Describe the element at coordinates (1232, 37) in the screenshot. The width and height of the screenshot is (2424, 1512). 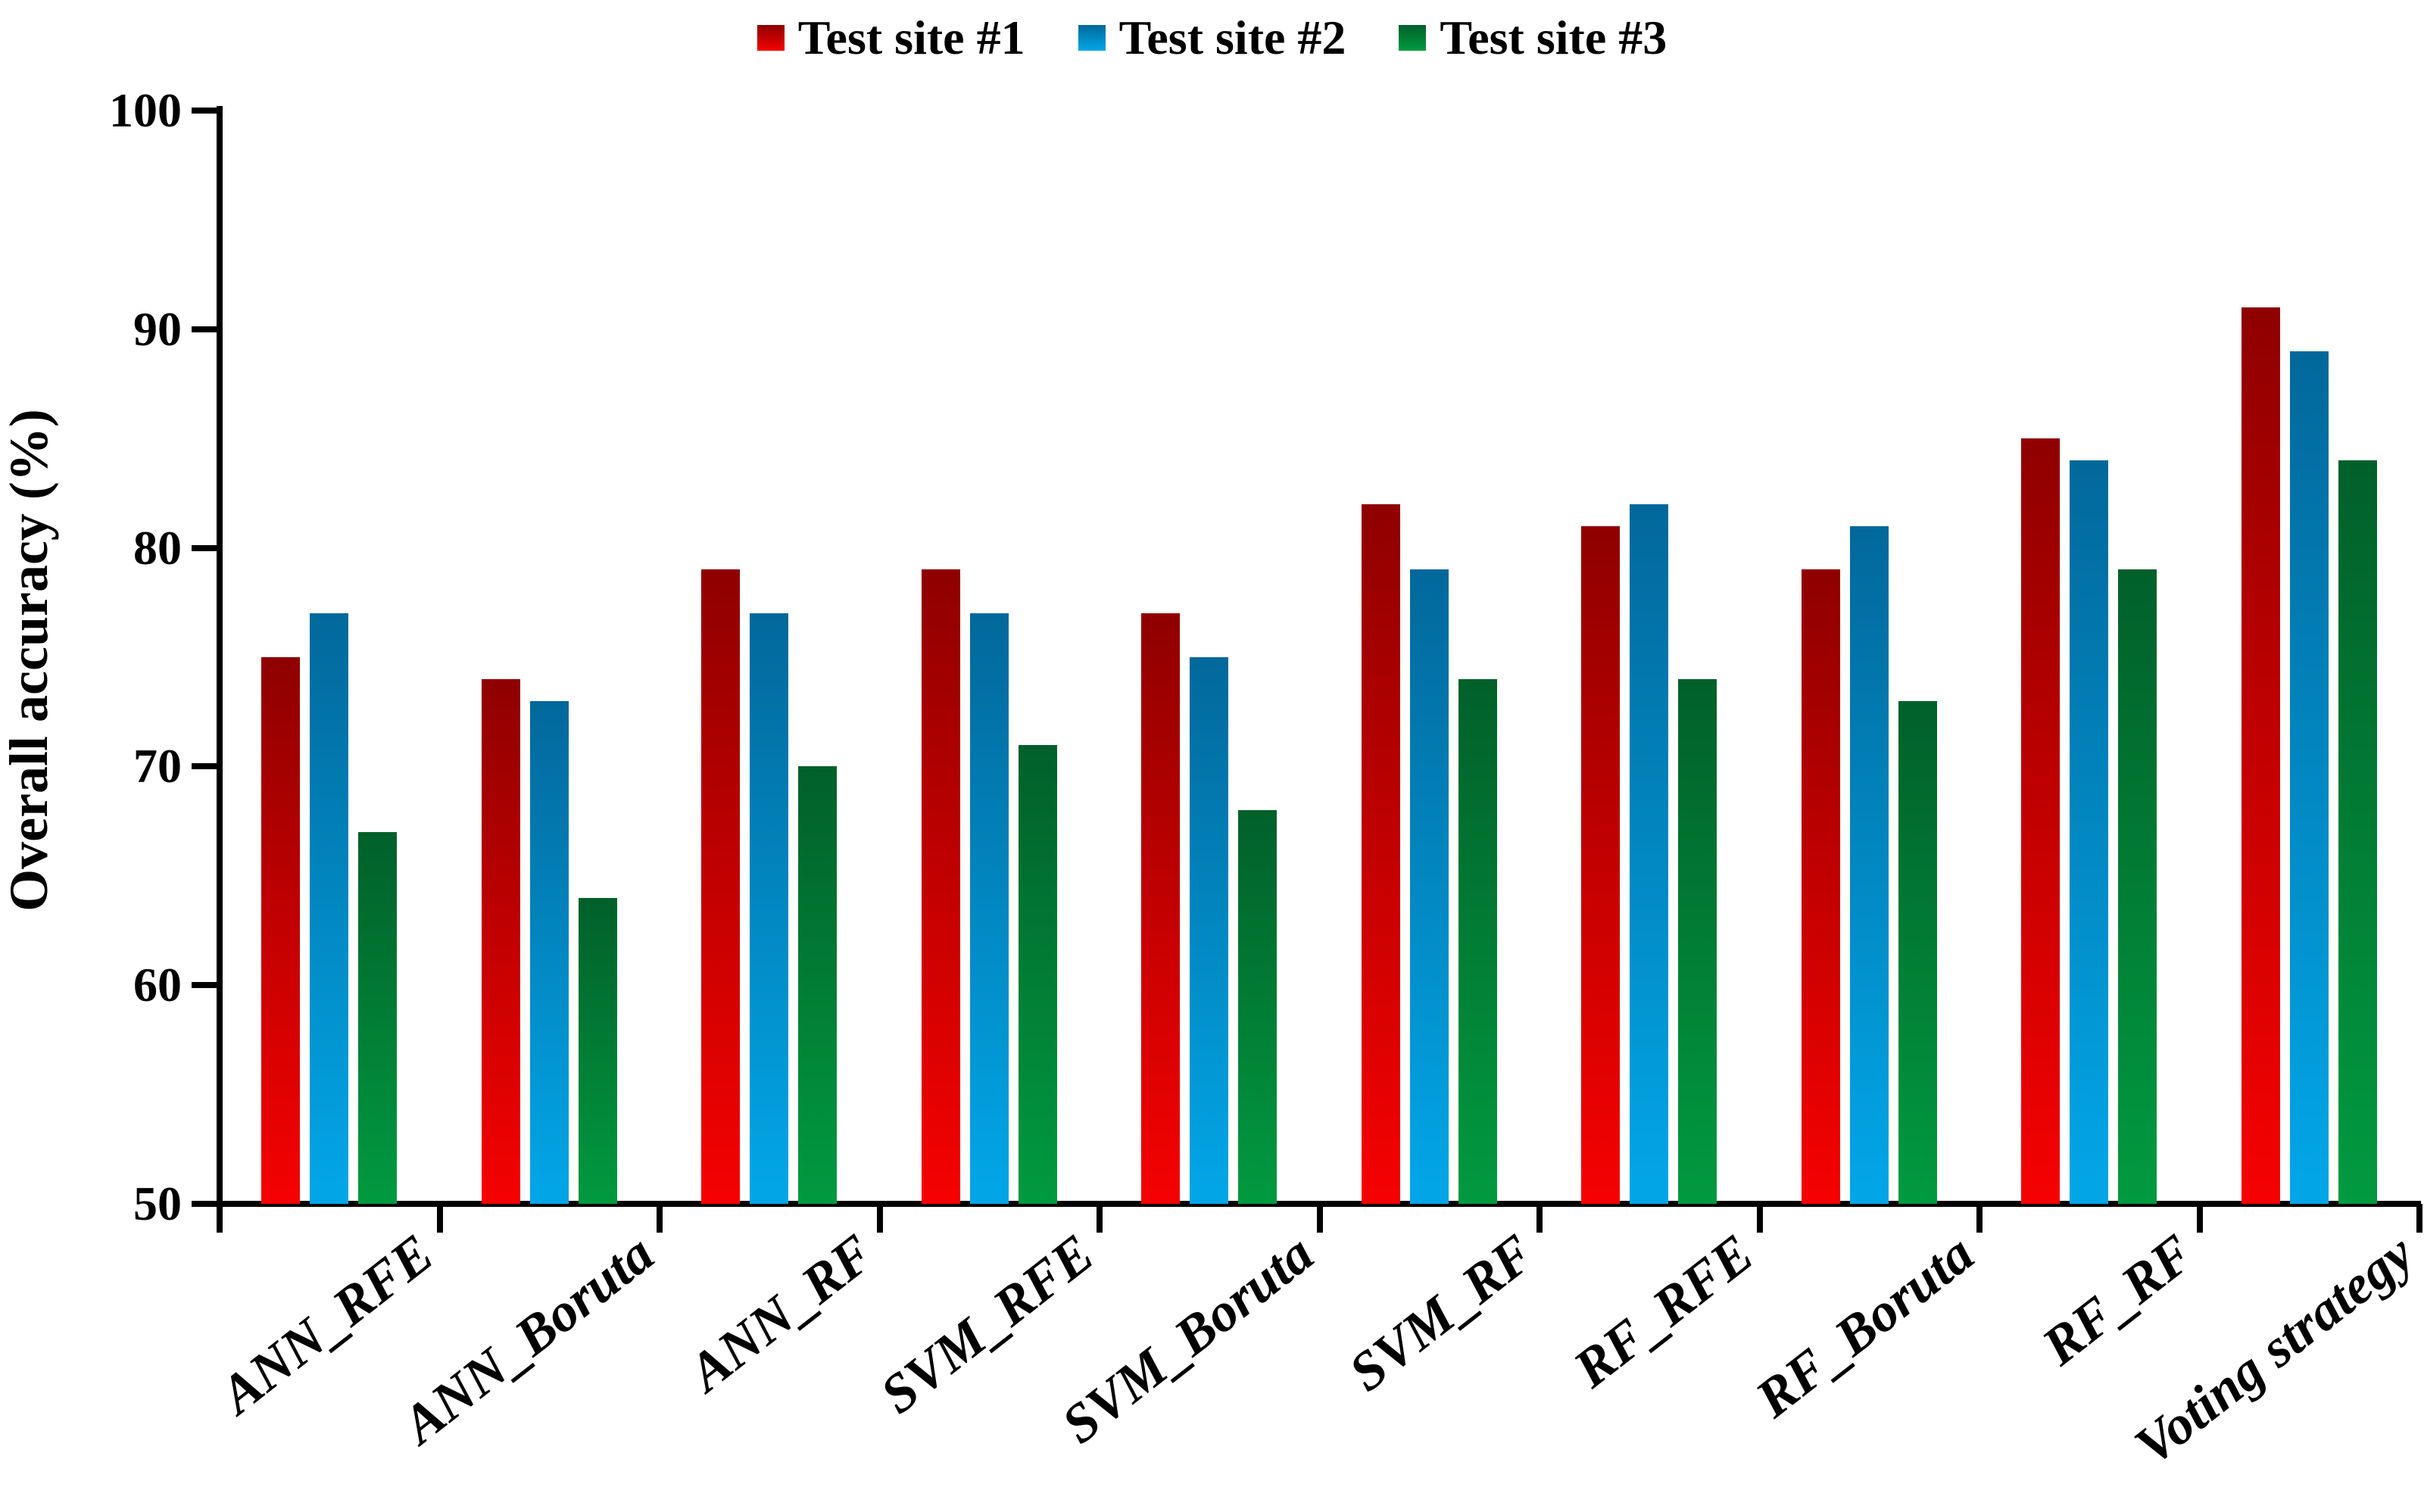
I see `legend-label: Test site #2` at that location.